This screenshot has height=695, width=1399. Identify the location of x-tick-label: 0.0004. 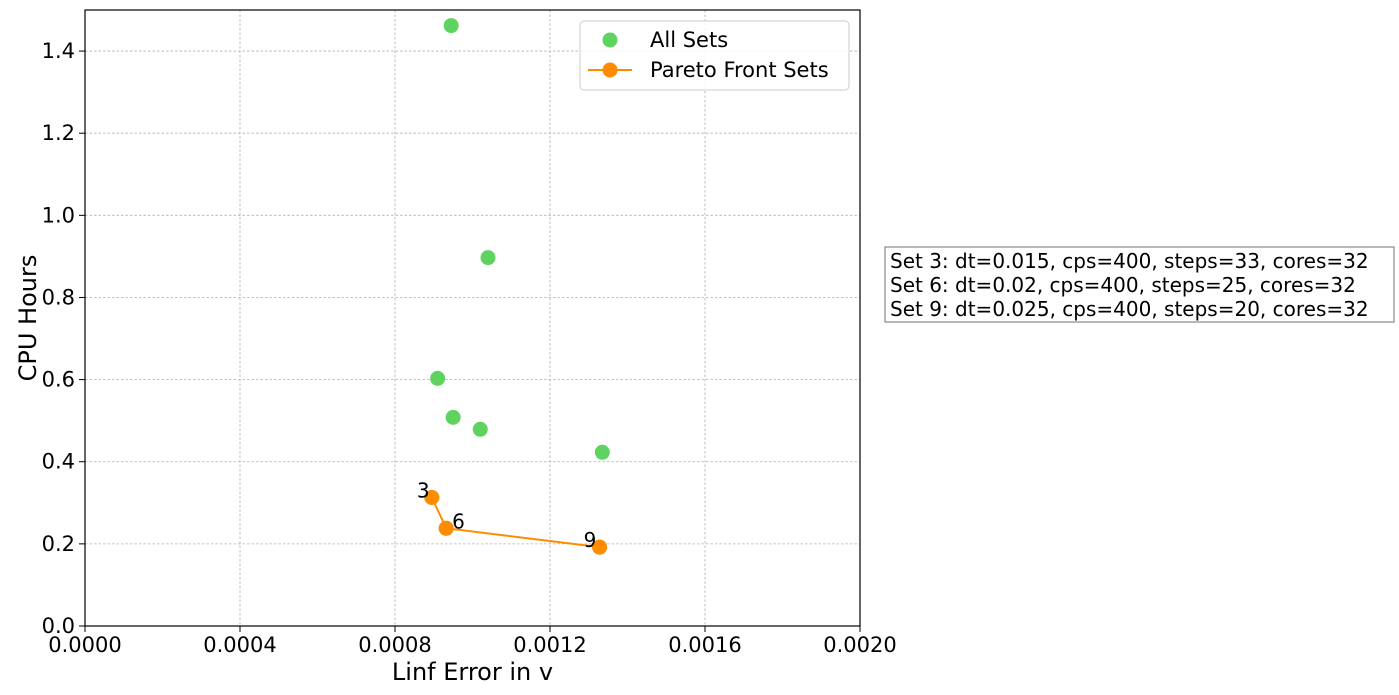
(239, 645).